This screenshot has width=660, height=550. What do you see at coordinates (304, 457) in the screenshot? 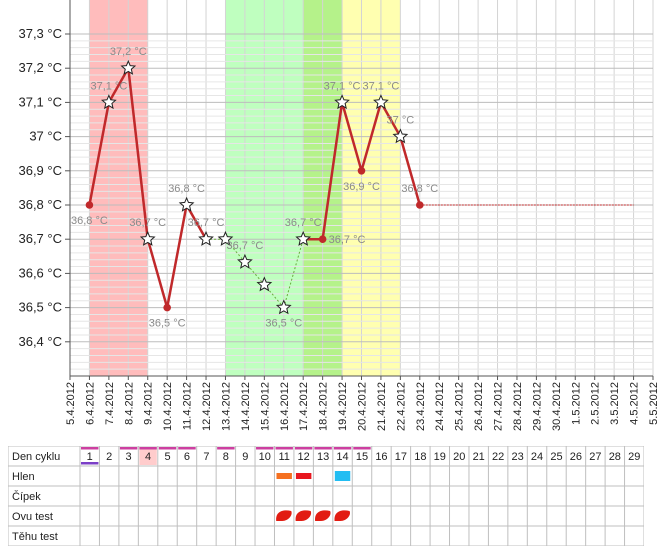
I see `cycle-day-number: 12` at bounding box center [304, 457].